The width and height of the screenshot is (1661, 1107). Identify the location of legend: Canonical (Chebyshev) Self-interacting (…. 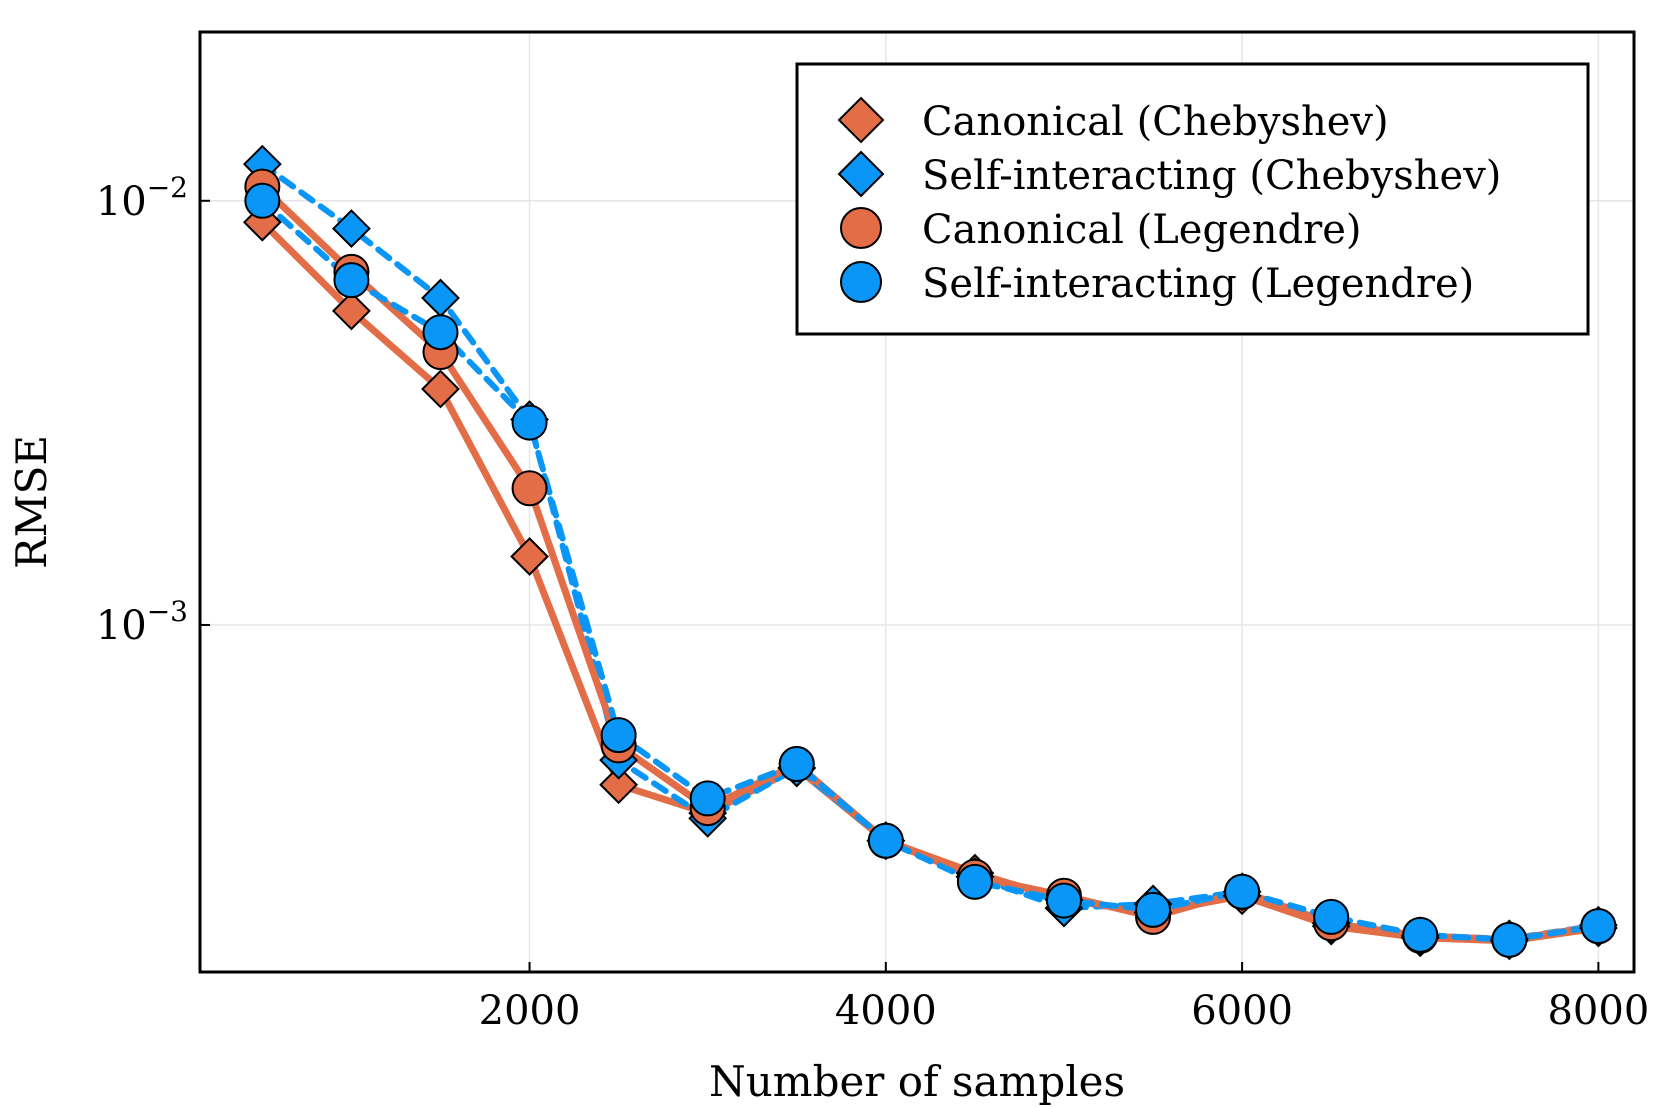
(1192, 199).